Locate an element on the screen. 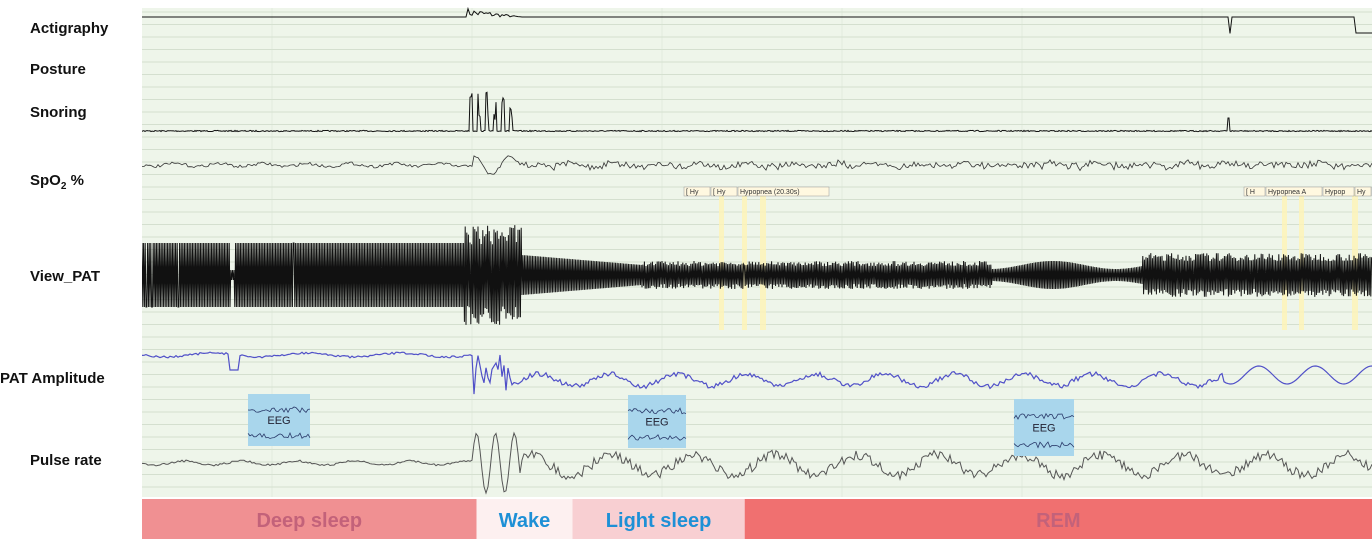  actigraphy-trace is located at coordinates (757, 20).